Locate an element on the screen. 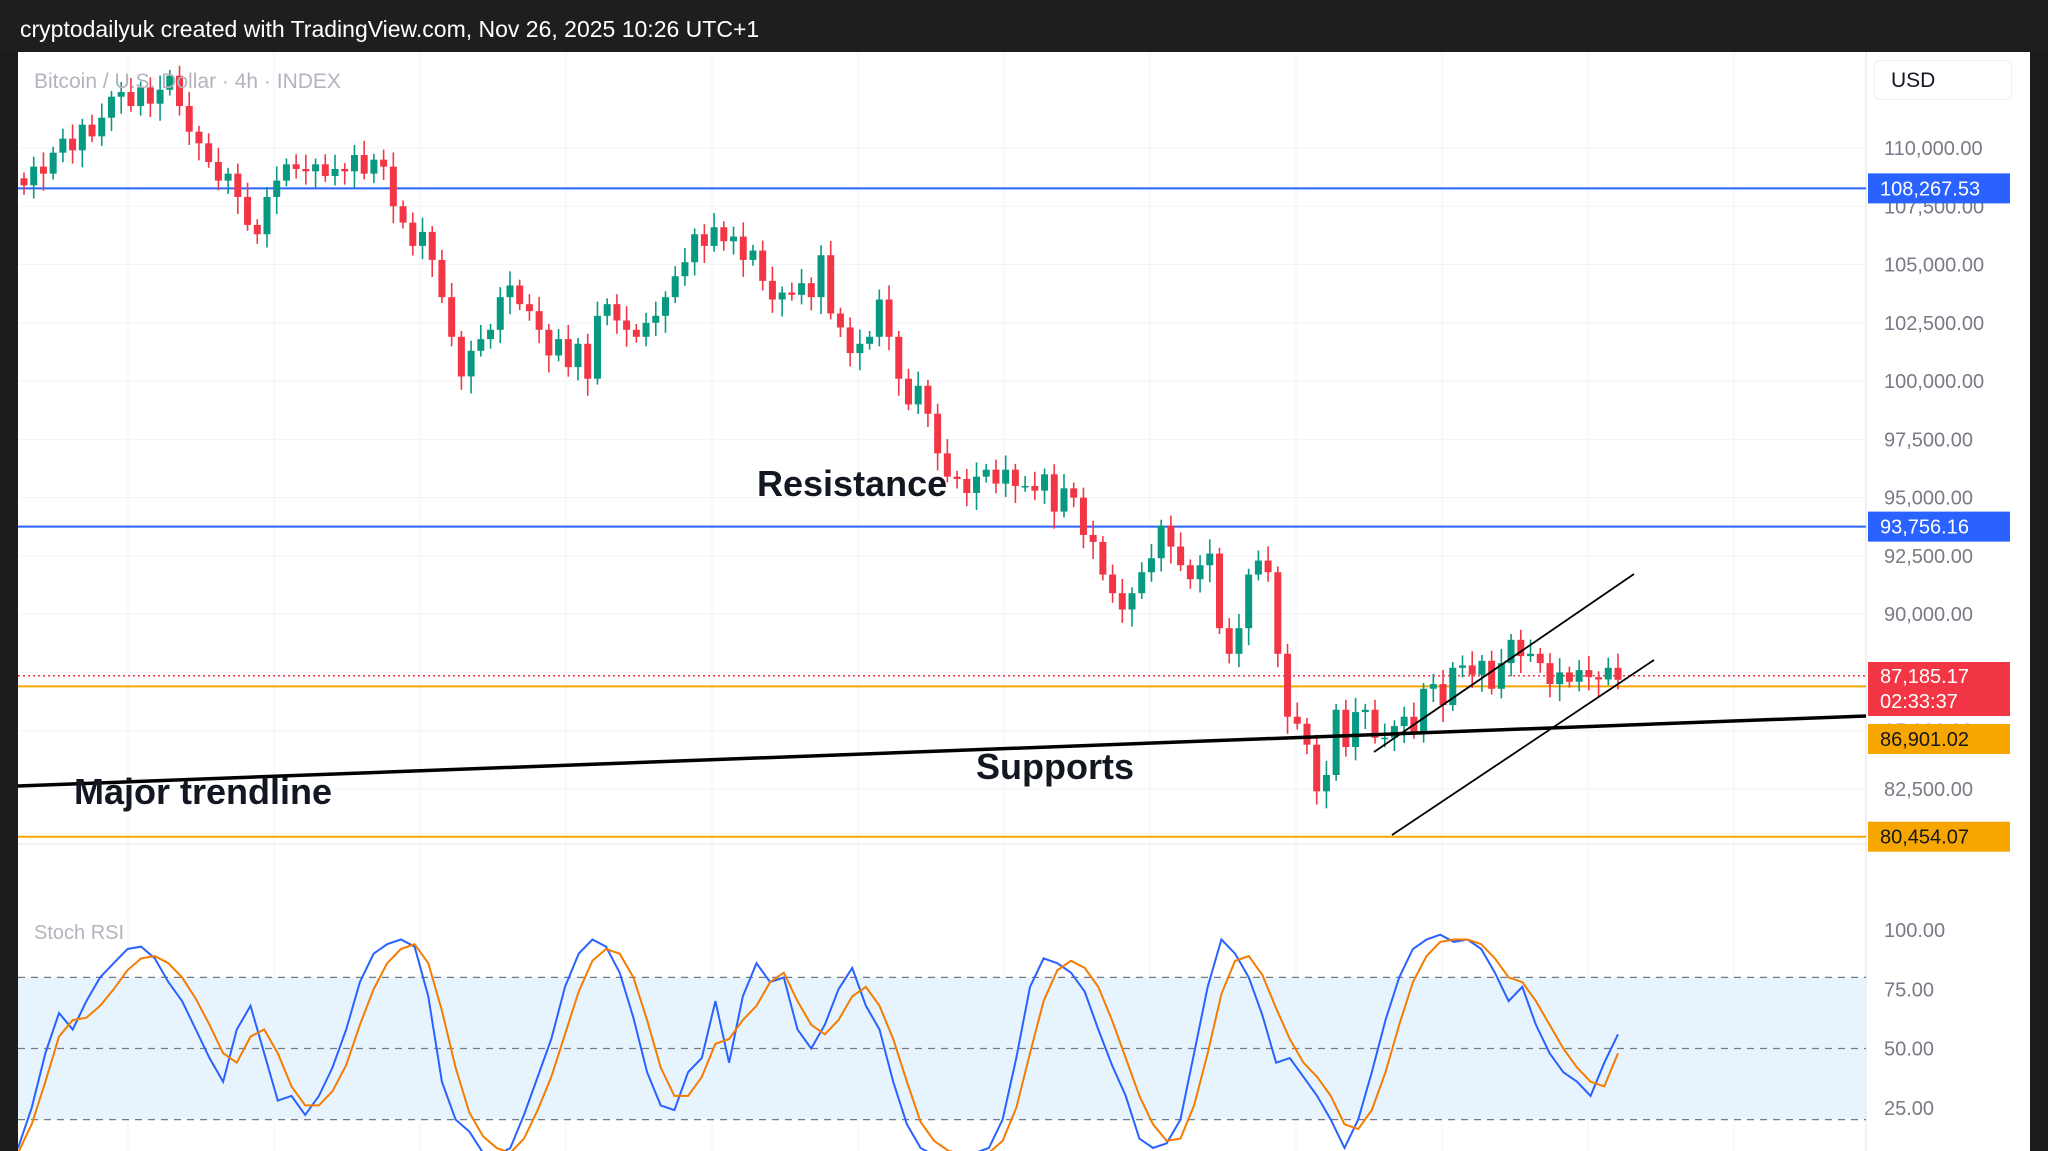 Image resolution: width=2048 pixels, height=1151 pixels. channel-lower-line is located at coordinates (1523, 747).